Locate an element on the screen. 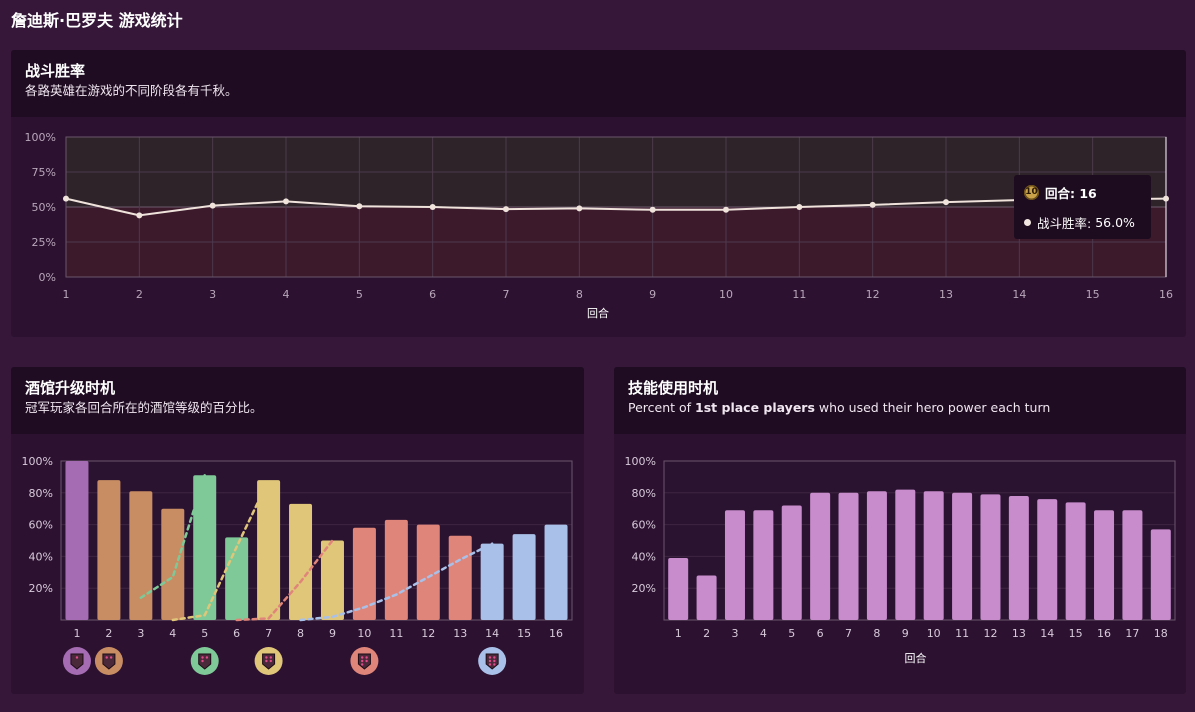  tavern-xtick-label: 1 is located at coordinates (76, 633).